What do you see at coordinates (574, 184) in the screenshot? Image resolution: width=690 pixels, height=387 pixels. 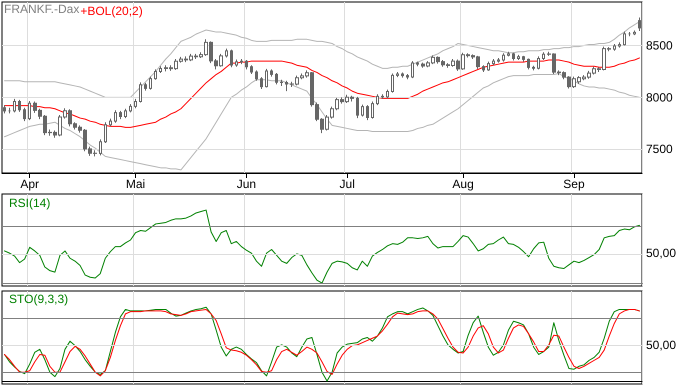 I see `x-tick-label: Sep` at bounding box center [574, 184].